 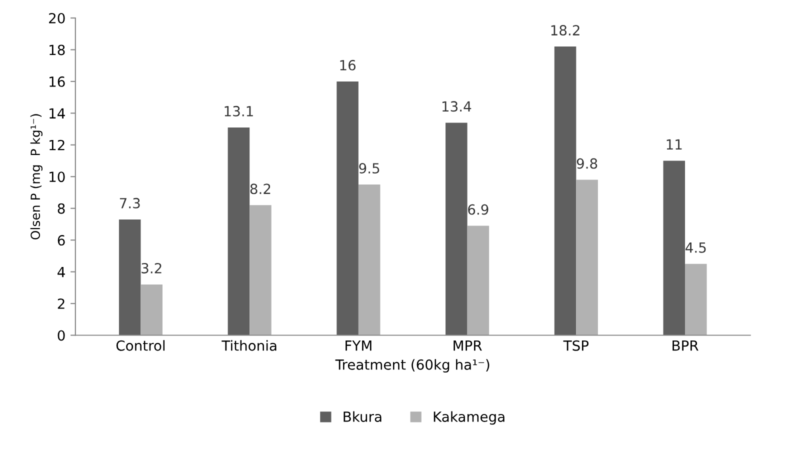 I want to click on legend-label: Kakamega, so click(x=469, y=418).